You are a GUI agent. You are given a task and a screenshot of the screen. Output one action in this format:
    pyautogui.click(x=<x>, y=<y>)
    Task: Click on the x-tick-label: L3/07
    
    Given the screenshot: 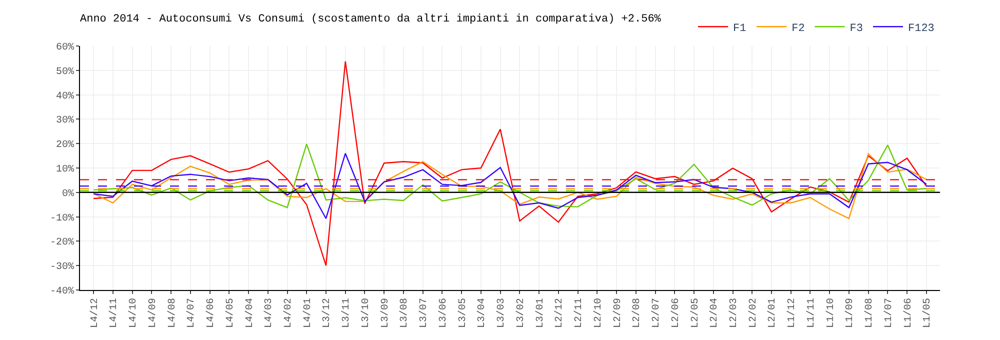 What is the action you would take?
    pyautogui.click(x=424, y=313)
    